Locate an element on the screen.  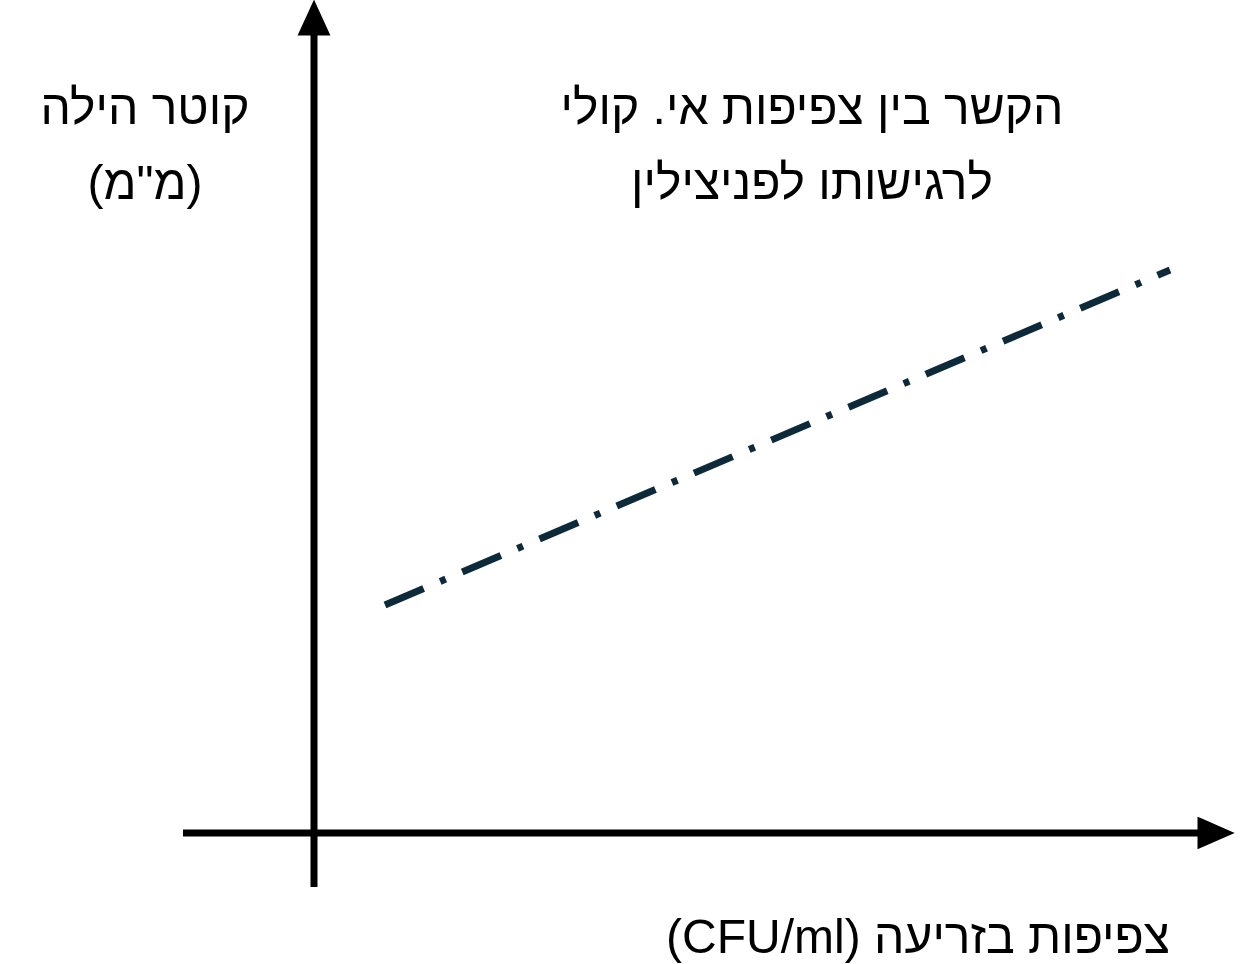
ylabel: קוטר הילה (מ"מ) is located at coordinates (145, 145).